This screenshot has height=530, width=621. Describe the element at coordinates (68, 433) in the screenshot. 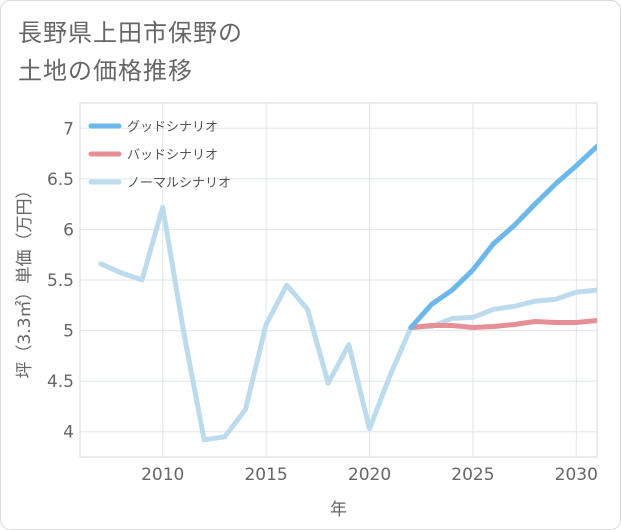

I see `y-tick-label: 4` at that location.